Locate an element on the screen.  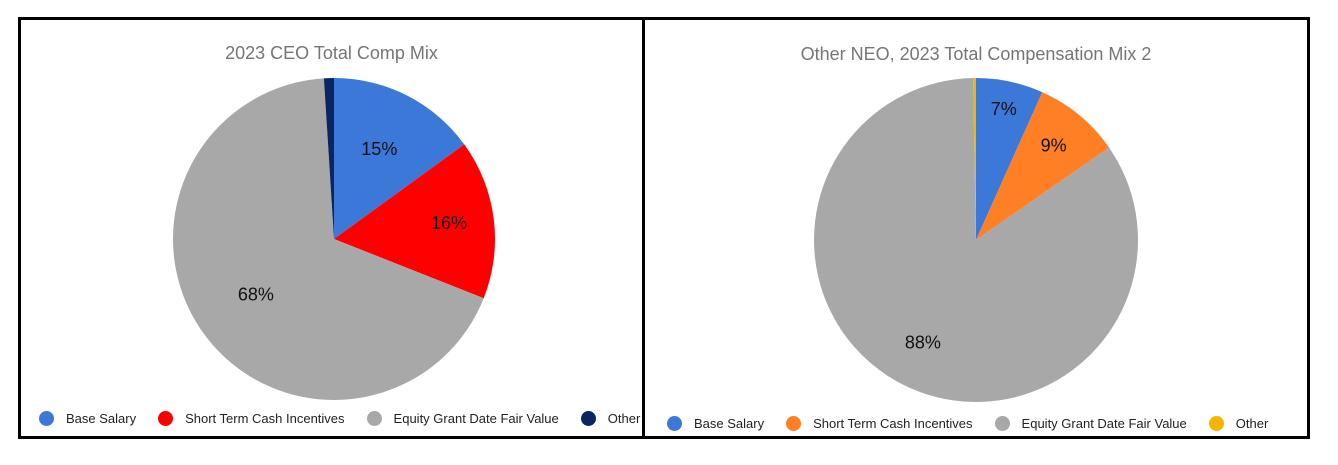
slice-label-base-salary: 7% is located at coordinates (1004, 109).